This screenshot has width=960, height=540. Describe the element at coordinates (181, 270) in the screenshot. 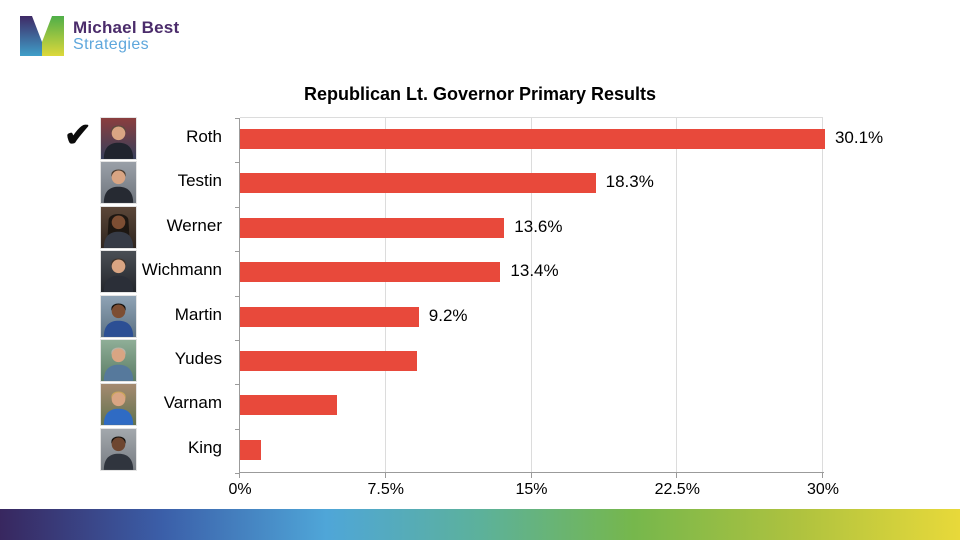

I see `candidate-name: Wichmann` at that location.